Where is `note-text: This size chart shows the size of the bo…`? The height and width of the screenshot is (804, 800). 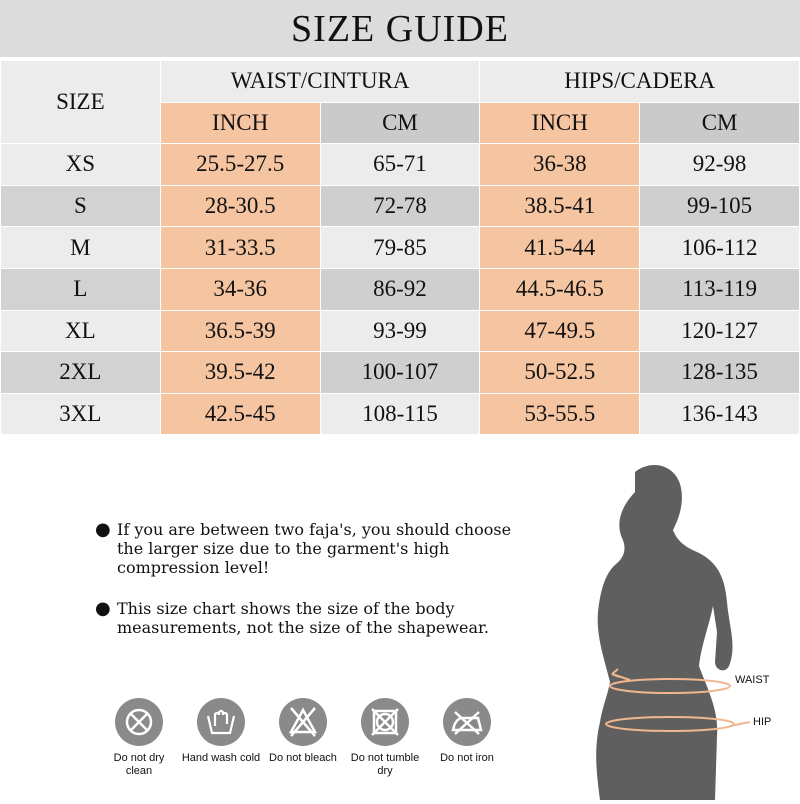 note-text: This size chart shows the size of the bo… is located at coordinates (303, 618).